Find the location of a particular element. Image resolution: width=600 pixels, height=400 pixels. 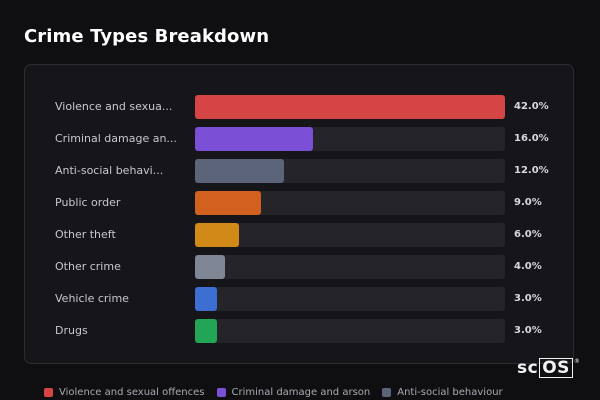

bar-label: Vehicle crime is located at coordinates (92, 298).